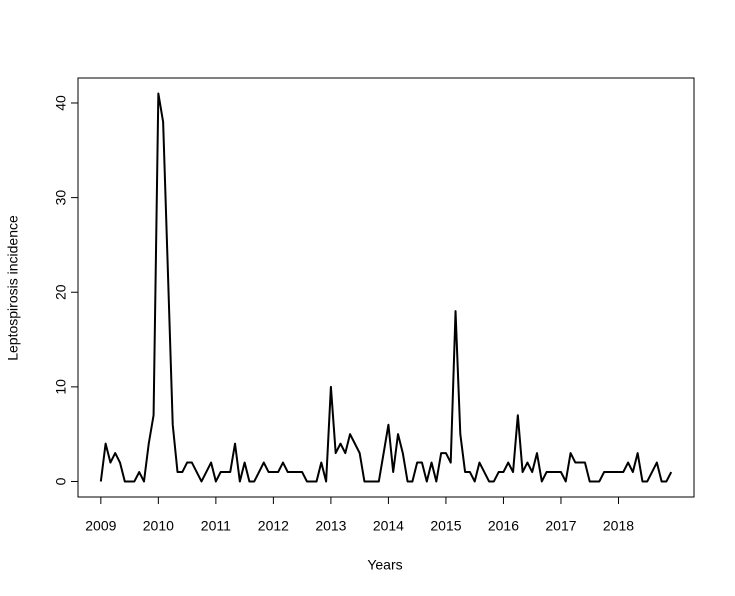 The height and width of the screenshot is (596, 735). What do you see at coordinates (384, 565) in the screenshot?
I see `x-axis-label: Years` at bounding box center [384, 565].